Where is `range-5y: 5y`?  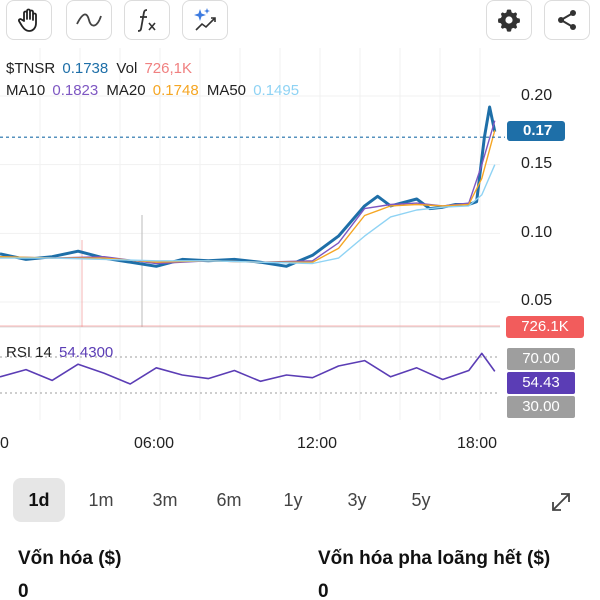
range-5y: 5y is located at coordinates (421, 500).